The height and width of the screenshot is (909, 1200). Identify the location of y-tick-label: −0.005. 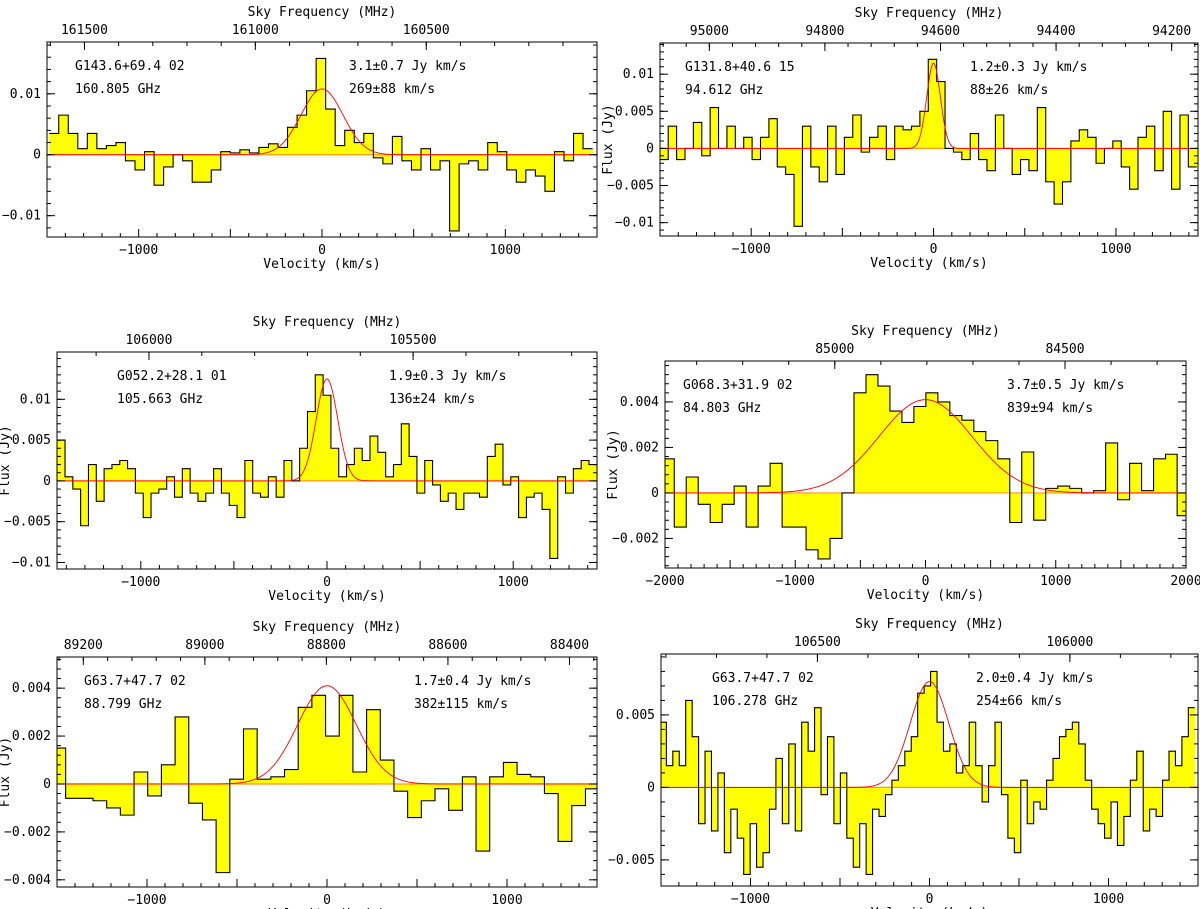
(631, 860).